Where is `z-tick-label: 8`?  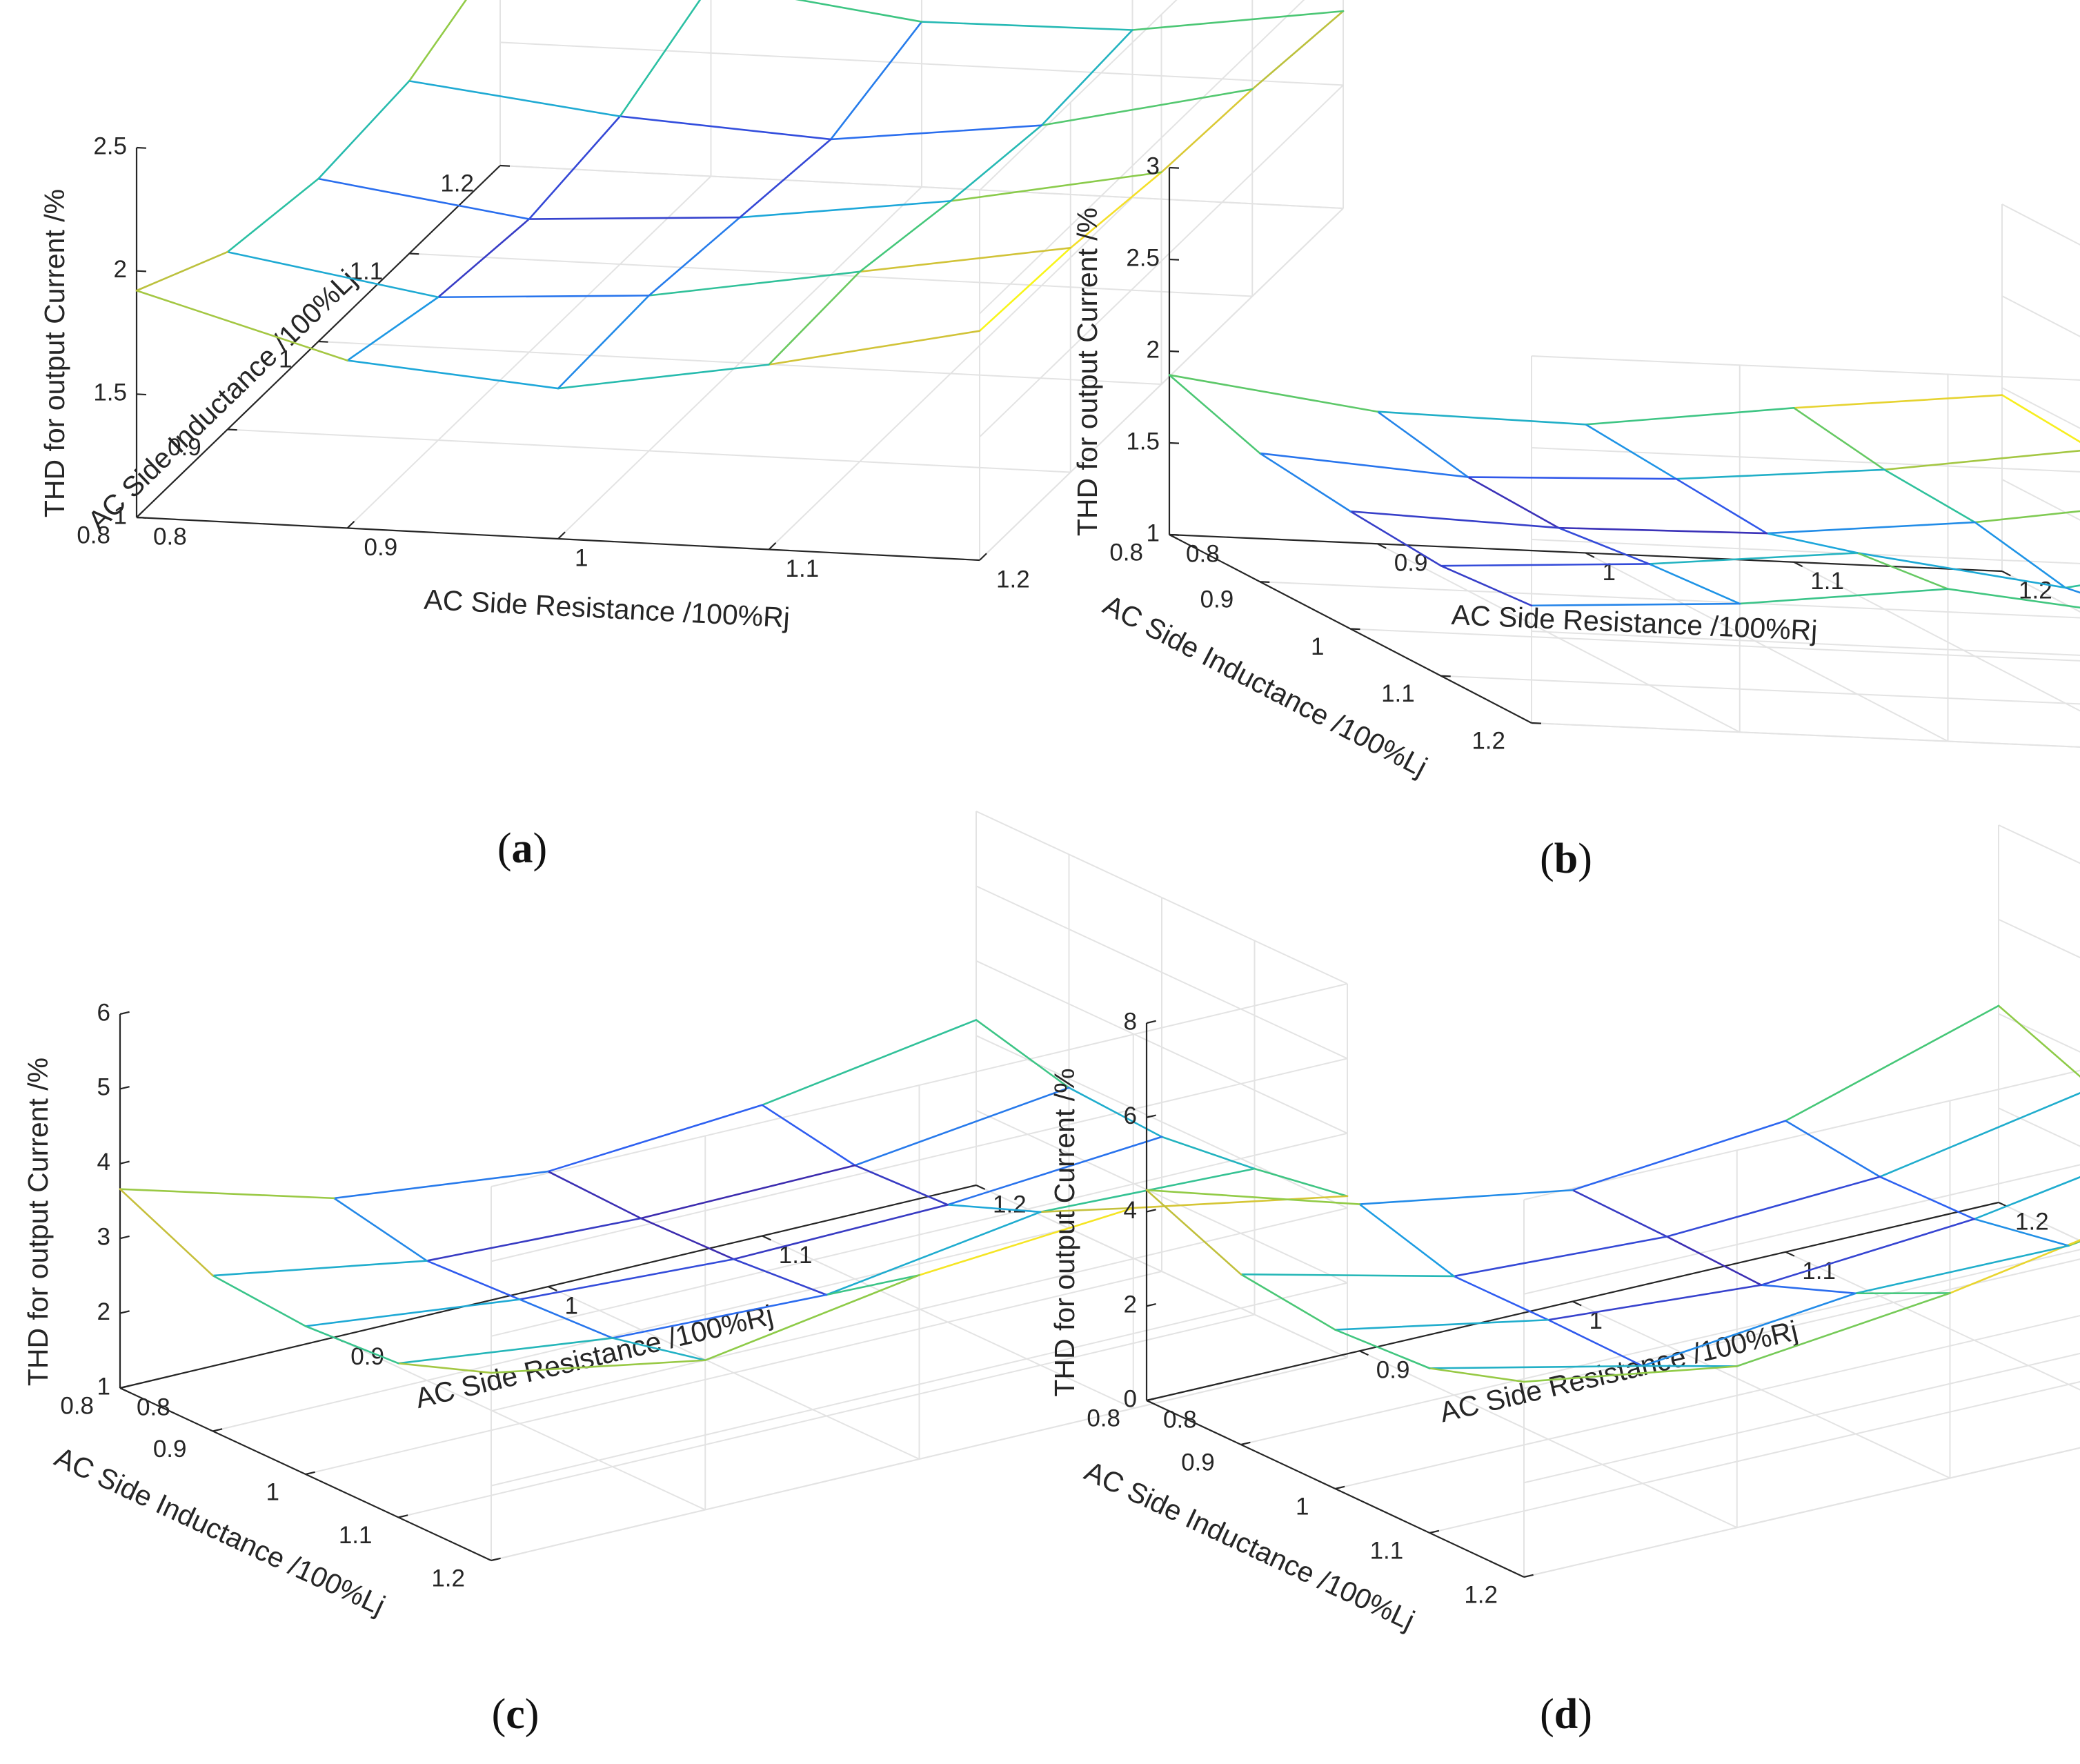
z-tick-label: 8 is located at coordinates (1130, 1021).